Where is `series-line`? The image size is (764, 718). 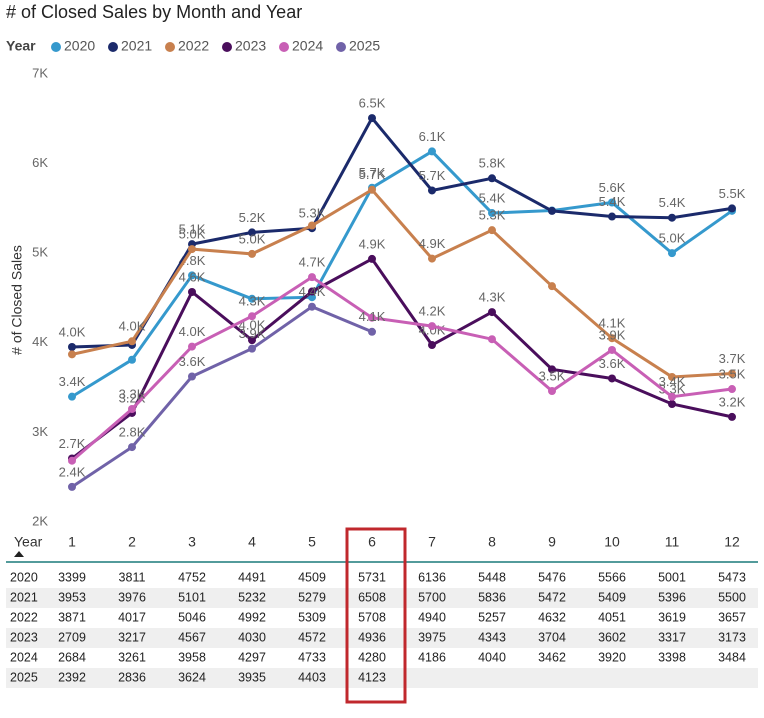
series-line is located at coordinates (222, 396).